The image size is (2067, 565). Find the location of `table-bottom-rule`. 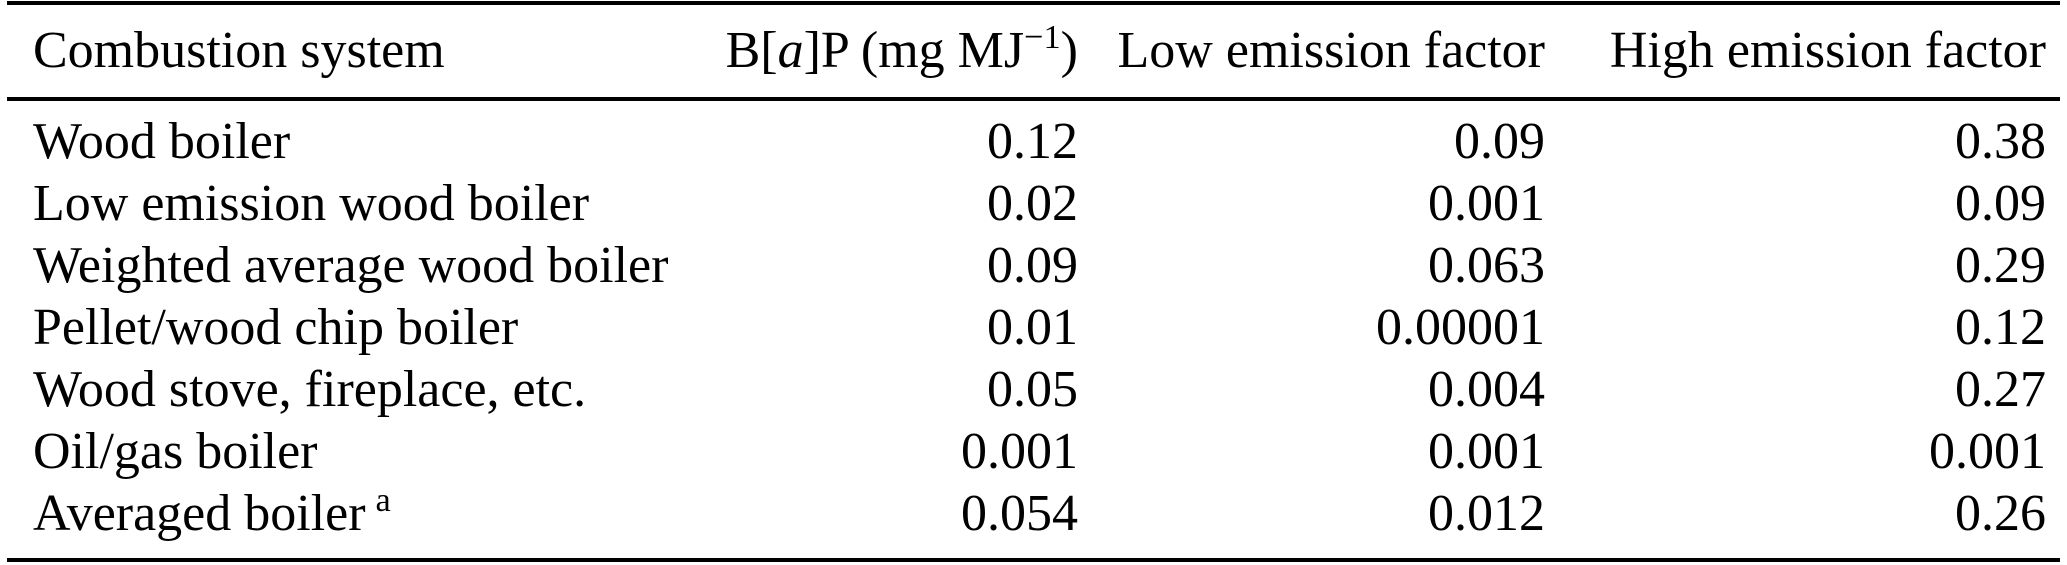

table-bottom-rule is located at coordinates (1033, 560).